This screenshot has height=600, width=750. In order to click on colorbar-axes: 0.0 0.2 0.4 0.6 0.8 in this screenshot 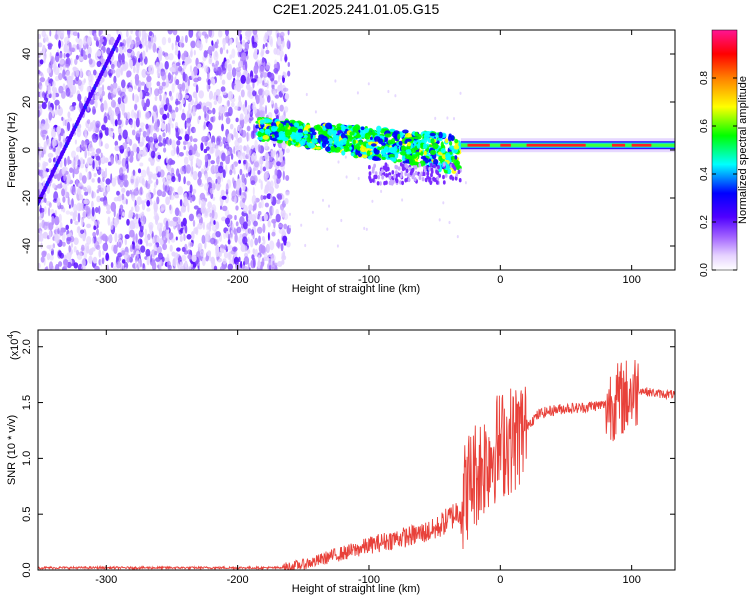, I will do `click(718, 174)`.